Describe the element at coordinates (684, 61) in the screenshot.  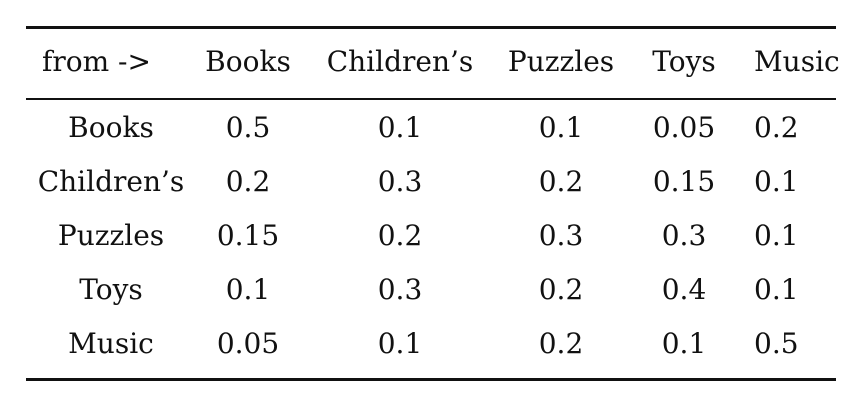
I see `header-4: Toys` at that location.